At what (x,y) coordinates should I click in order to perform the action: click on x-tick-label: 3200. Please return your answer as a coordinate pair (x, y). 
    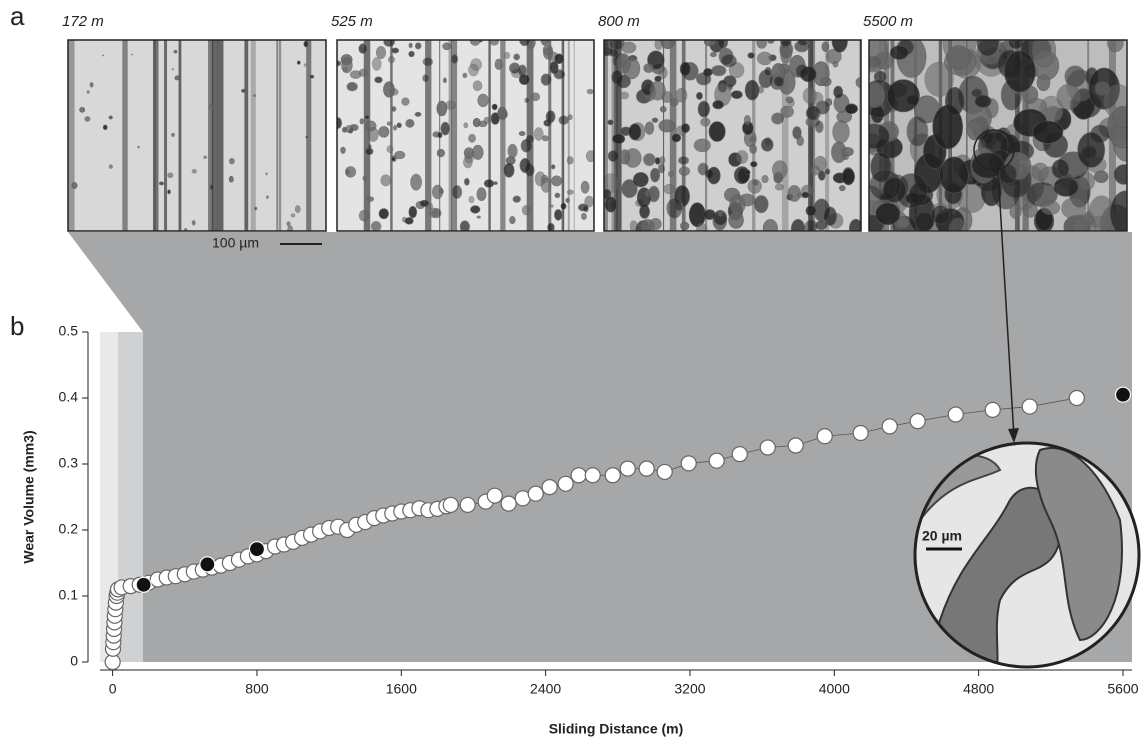
    Looking at the image, I should click on (689, 689).